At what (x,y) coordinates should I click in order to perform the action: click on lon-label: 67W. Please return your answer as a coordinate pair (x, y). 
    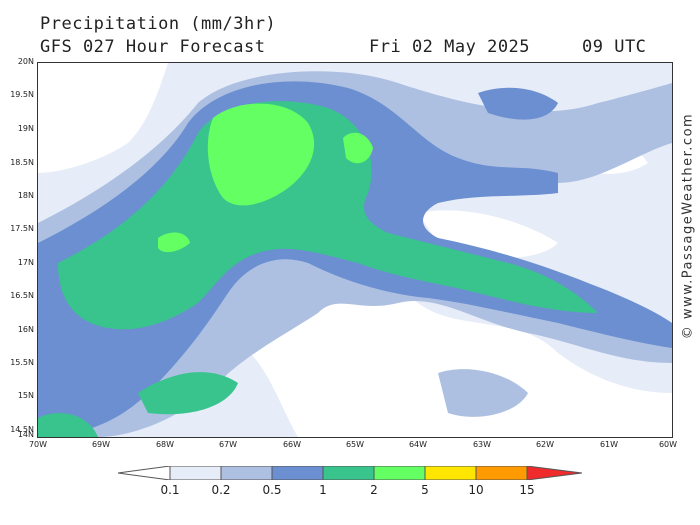
    Looking at the image, I should click on (228, 444).